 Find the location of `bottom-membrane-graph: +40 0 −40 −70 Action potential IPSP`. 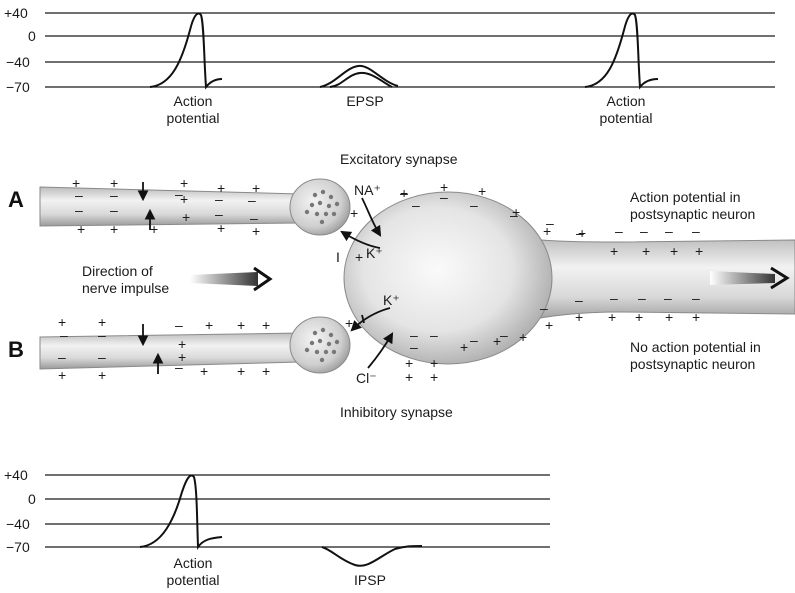

bottom-membrane-graph: +40 0 −40 −70 Action potential IPSP is located at coordinates (277, 527).